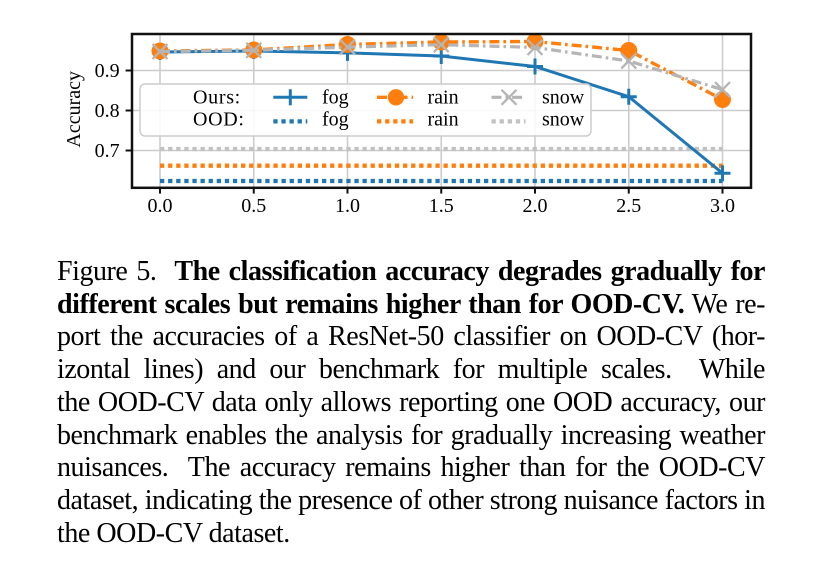  Describe the element at coordinates (74, 109) in the screenshot. I see `svg-text: Accuracy` at that location.